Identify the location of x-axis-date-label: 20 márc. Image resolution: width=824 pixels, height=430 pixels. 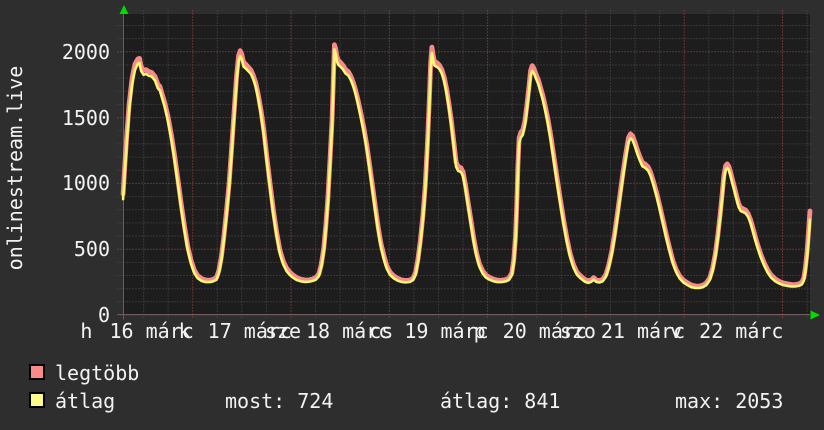
(544, 331).